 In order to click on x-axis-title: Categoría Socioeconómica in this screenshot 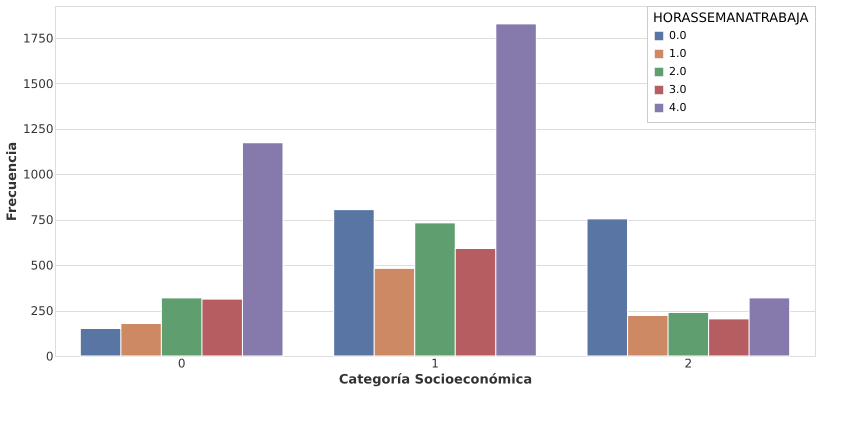, I will do `click(435, 380)`.